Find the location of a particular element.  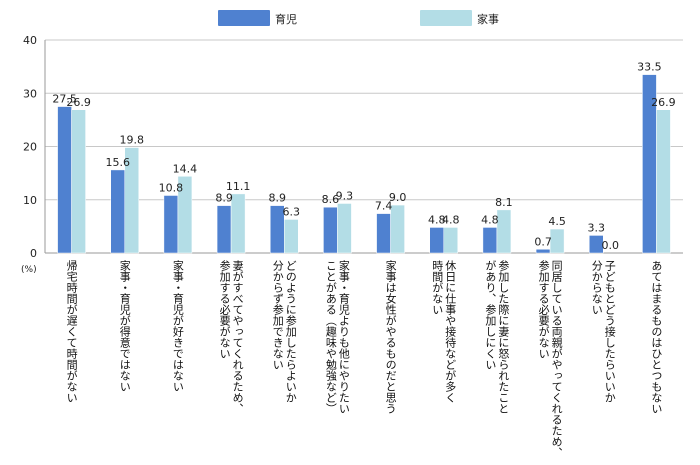

category-label-line: があり、参加しにくい is located at coordinates (490, 315).